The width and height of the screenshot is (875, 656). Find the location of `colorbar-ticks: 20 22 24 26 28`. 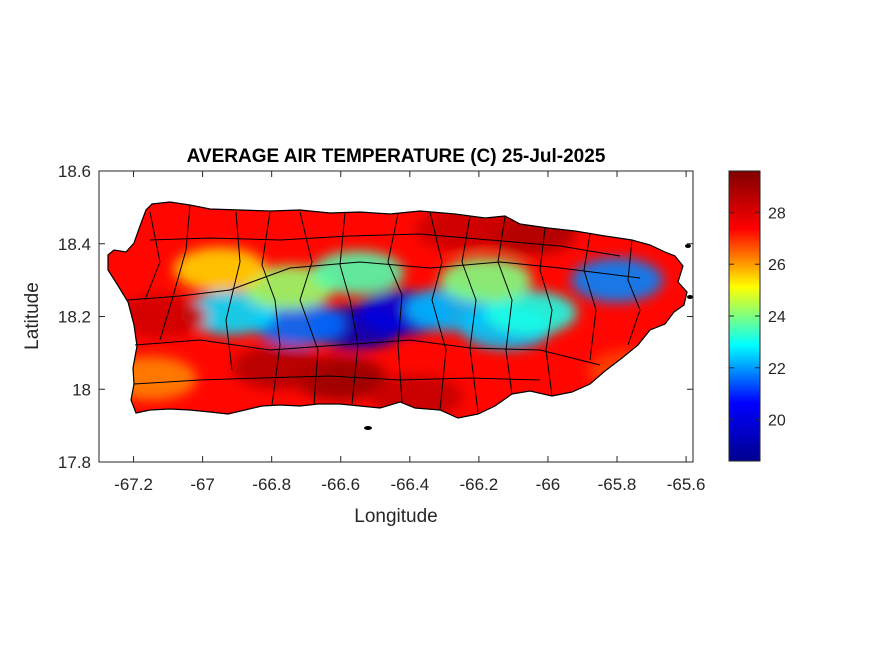

colorbar-ticks: 20 22 24 26 28 is located at coordinates (757, 317).